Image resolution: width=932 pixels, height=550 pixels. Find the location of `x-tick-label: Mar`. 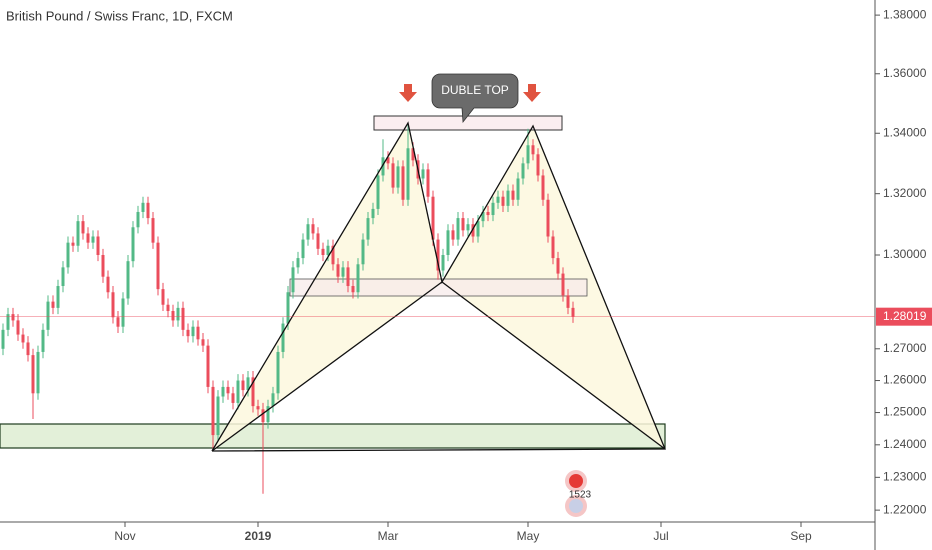

x-tick-label: Mar is located at coordinates (388, 536).